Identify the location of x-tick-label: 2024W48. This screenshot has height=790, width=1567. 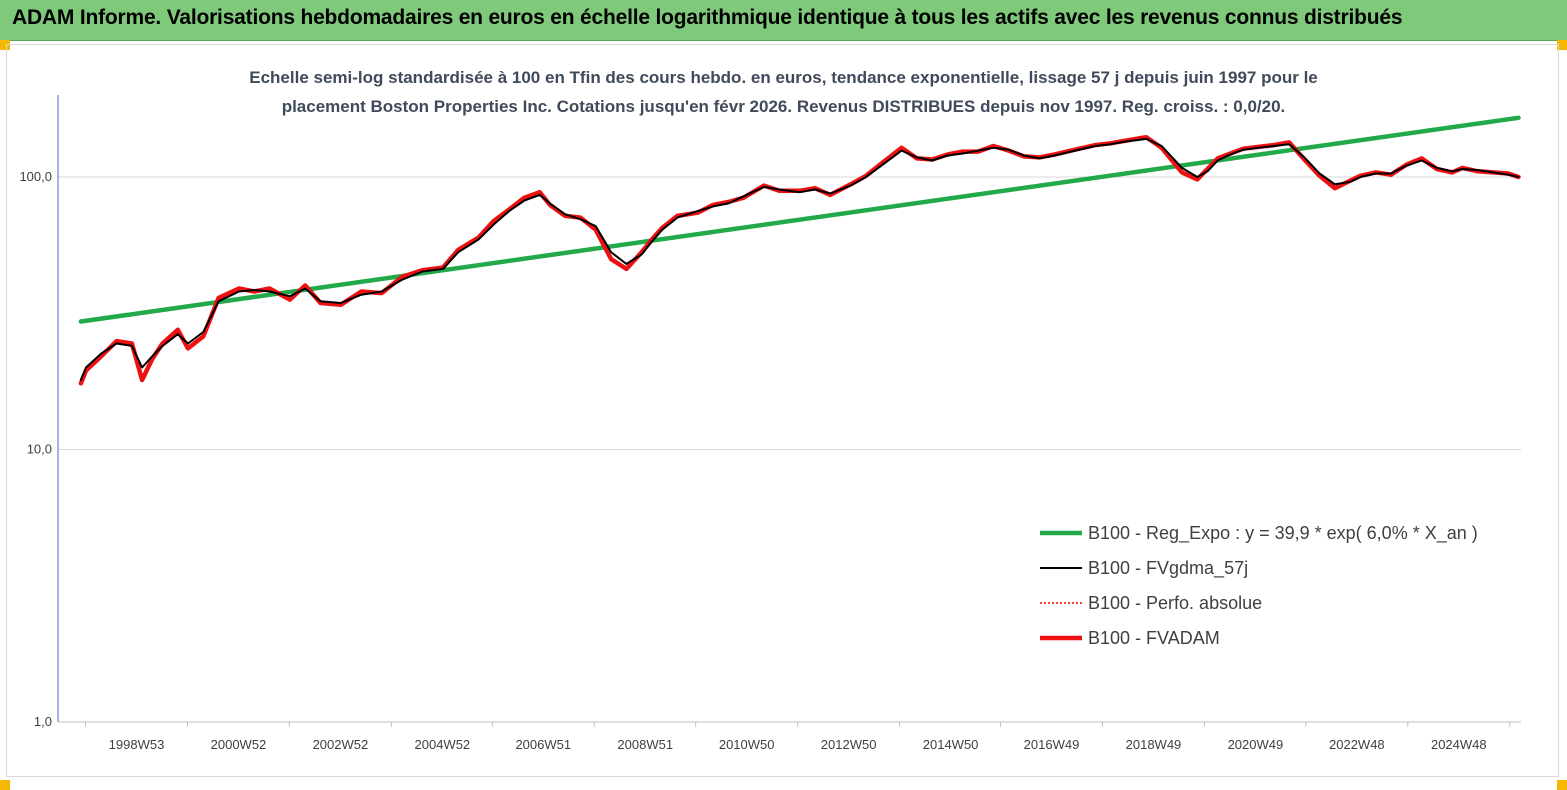
(1459, 744).